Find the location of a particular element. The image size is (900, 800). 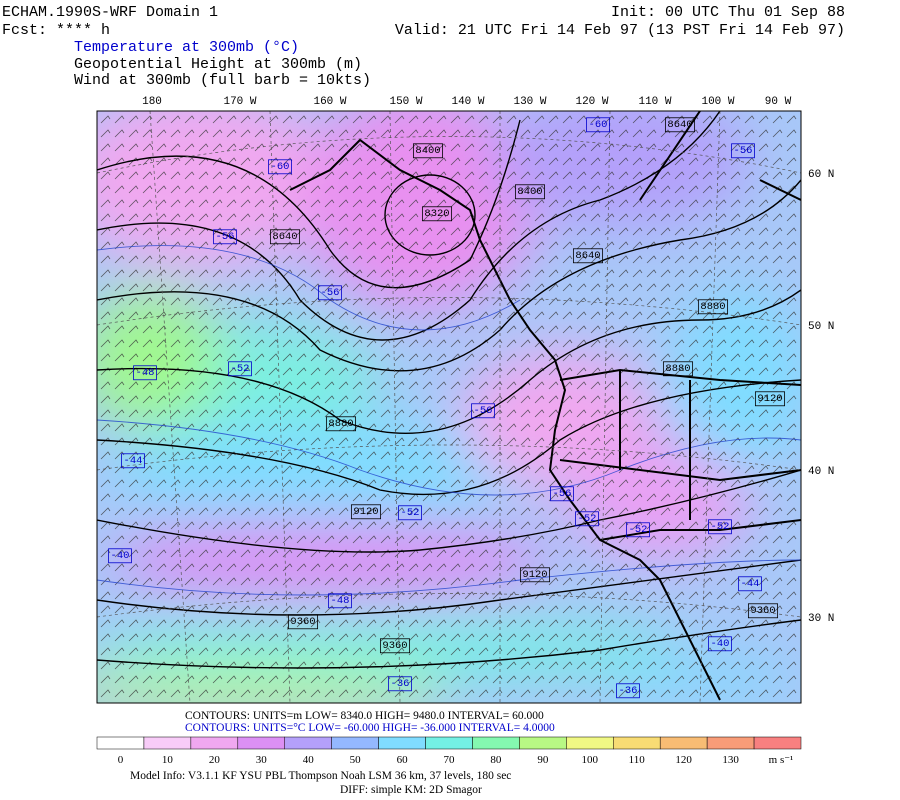

field-label: Temperature at 300mb (°C) is located at coordinates (186, 47).